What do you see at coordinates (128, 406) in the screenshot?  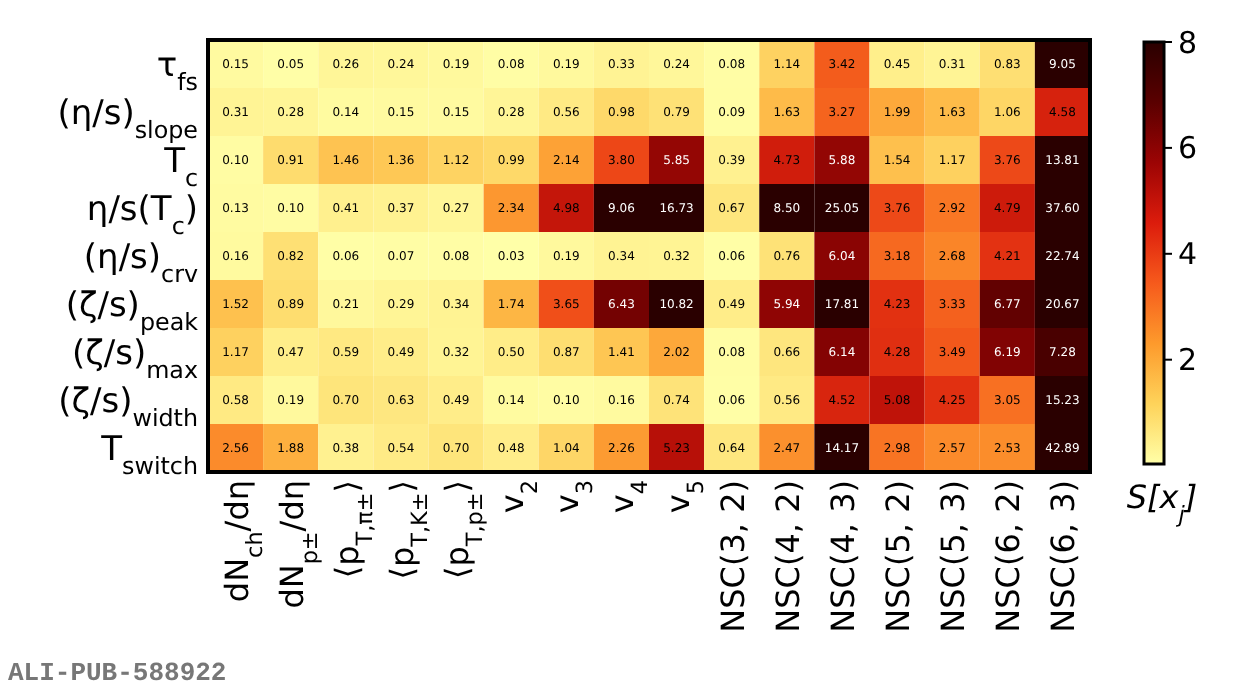 I see `y-tick-label: (ζ/s)$_{width}$` at bounding box center [128, 406].